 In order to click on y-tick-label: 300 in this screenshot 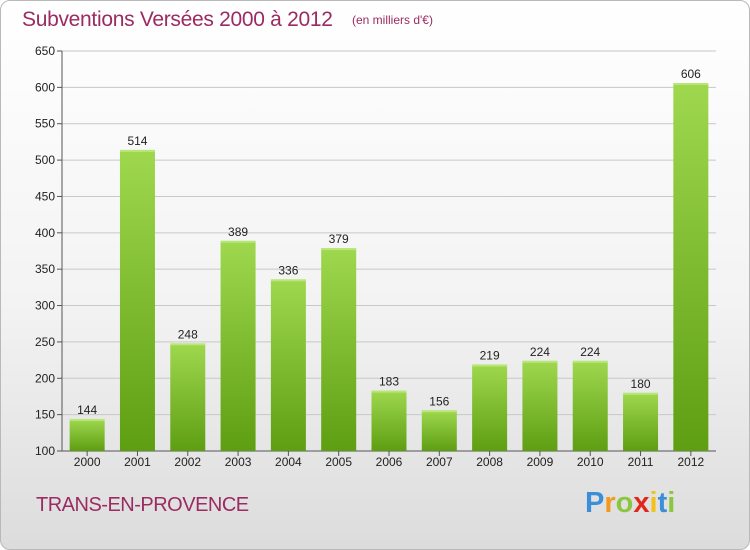, I will do `click(45, 306)`.